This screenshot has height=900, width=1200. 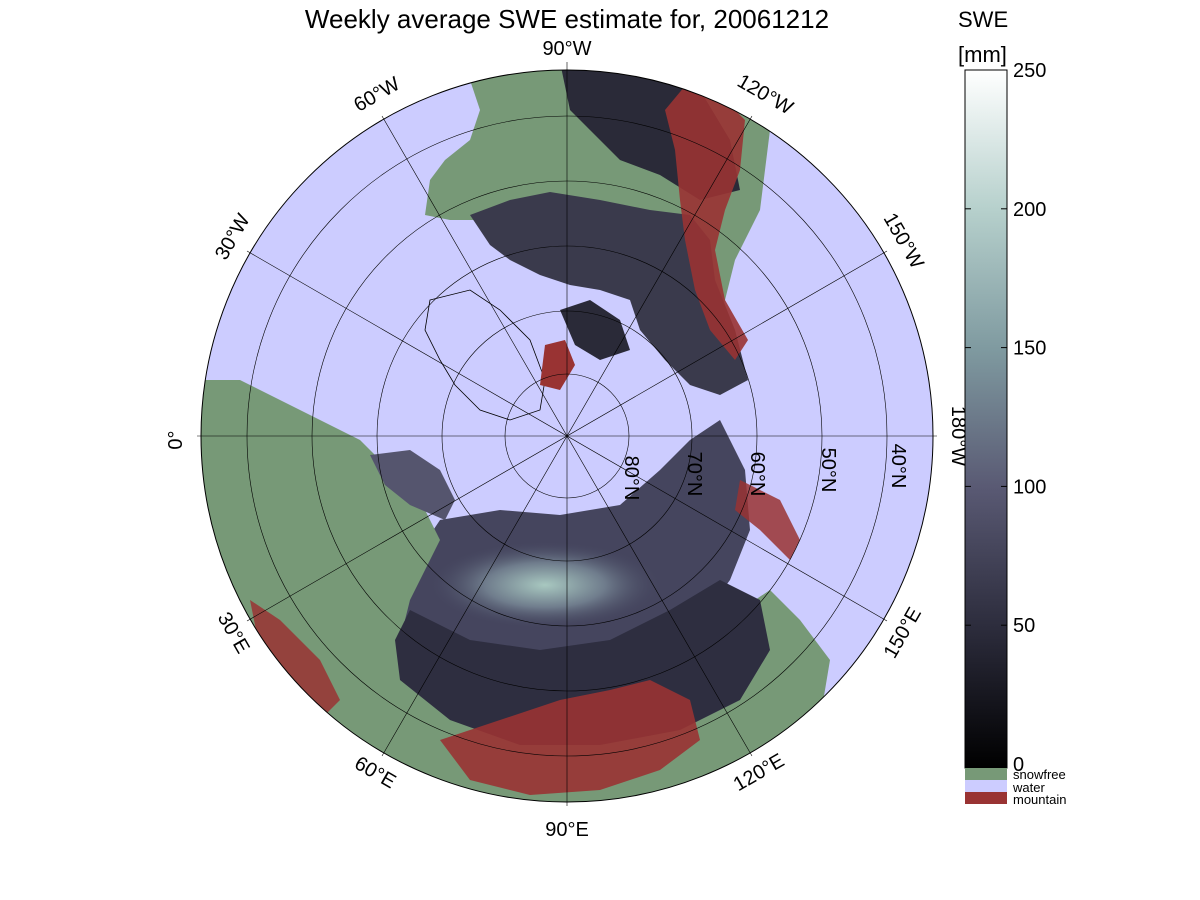 I want to click on legend-swatch-mountain, so click(x=986, y=798).